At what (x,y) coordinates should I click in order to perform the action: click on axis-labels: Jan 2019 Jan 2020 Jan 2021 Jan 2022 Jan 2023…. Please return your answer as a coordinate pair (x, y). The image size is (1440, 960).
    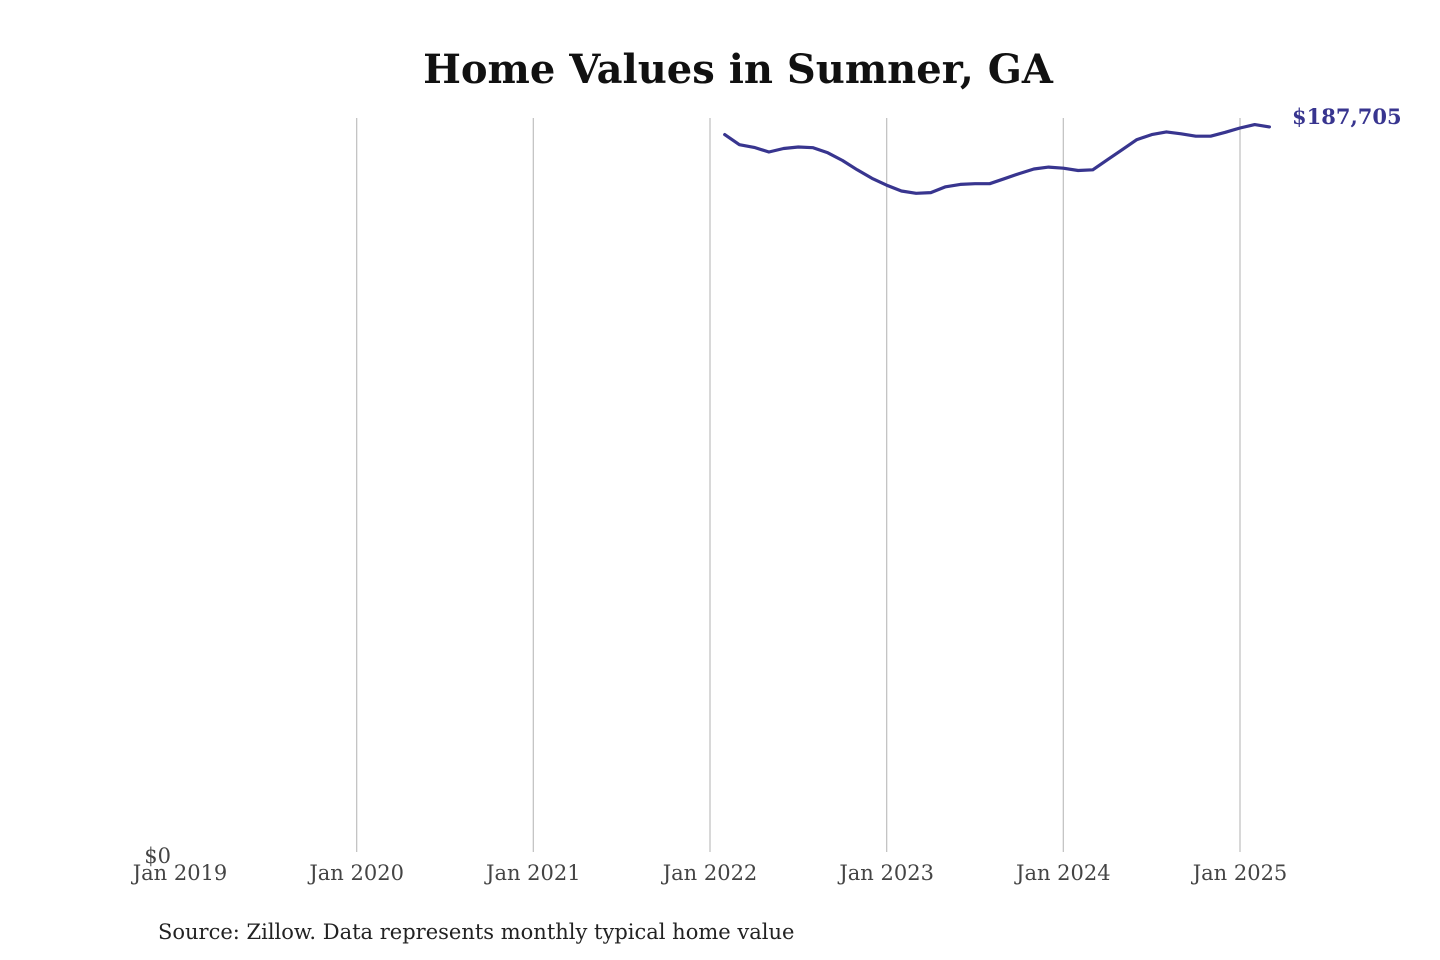
    Looking at the image, I should click on (709, 864).